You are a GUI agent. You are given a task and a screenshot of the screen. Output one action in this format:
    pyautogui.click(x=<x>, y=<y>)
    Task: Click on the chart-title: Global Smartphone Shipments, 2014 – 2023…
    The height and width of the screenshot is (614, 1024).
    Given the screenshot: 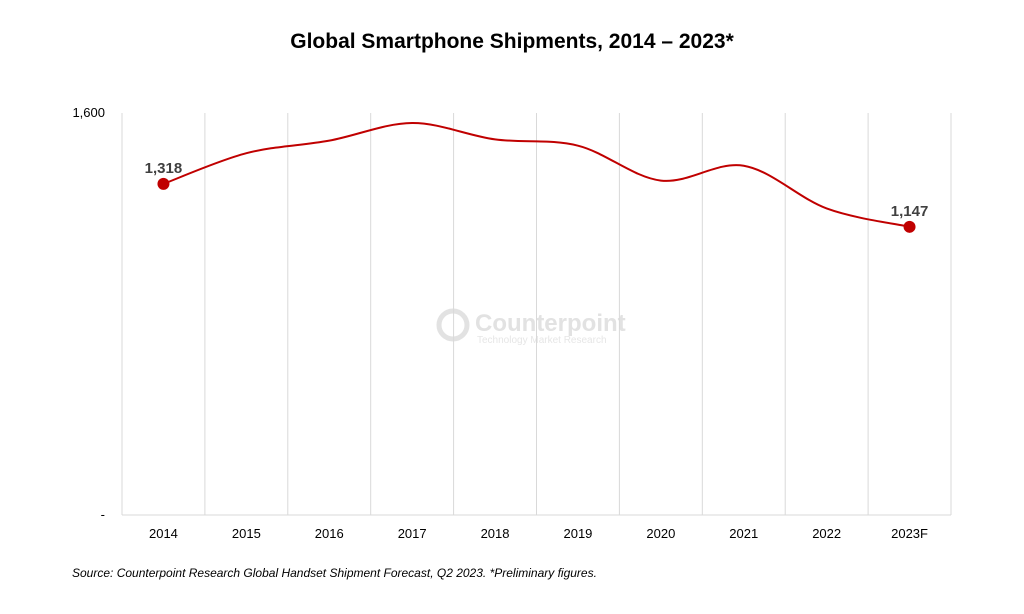 What is the action you would take?
    pyautogui.click(x=512, y=41)
    